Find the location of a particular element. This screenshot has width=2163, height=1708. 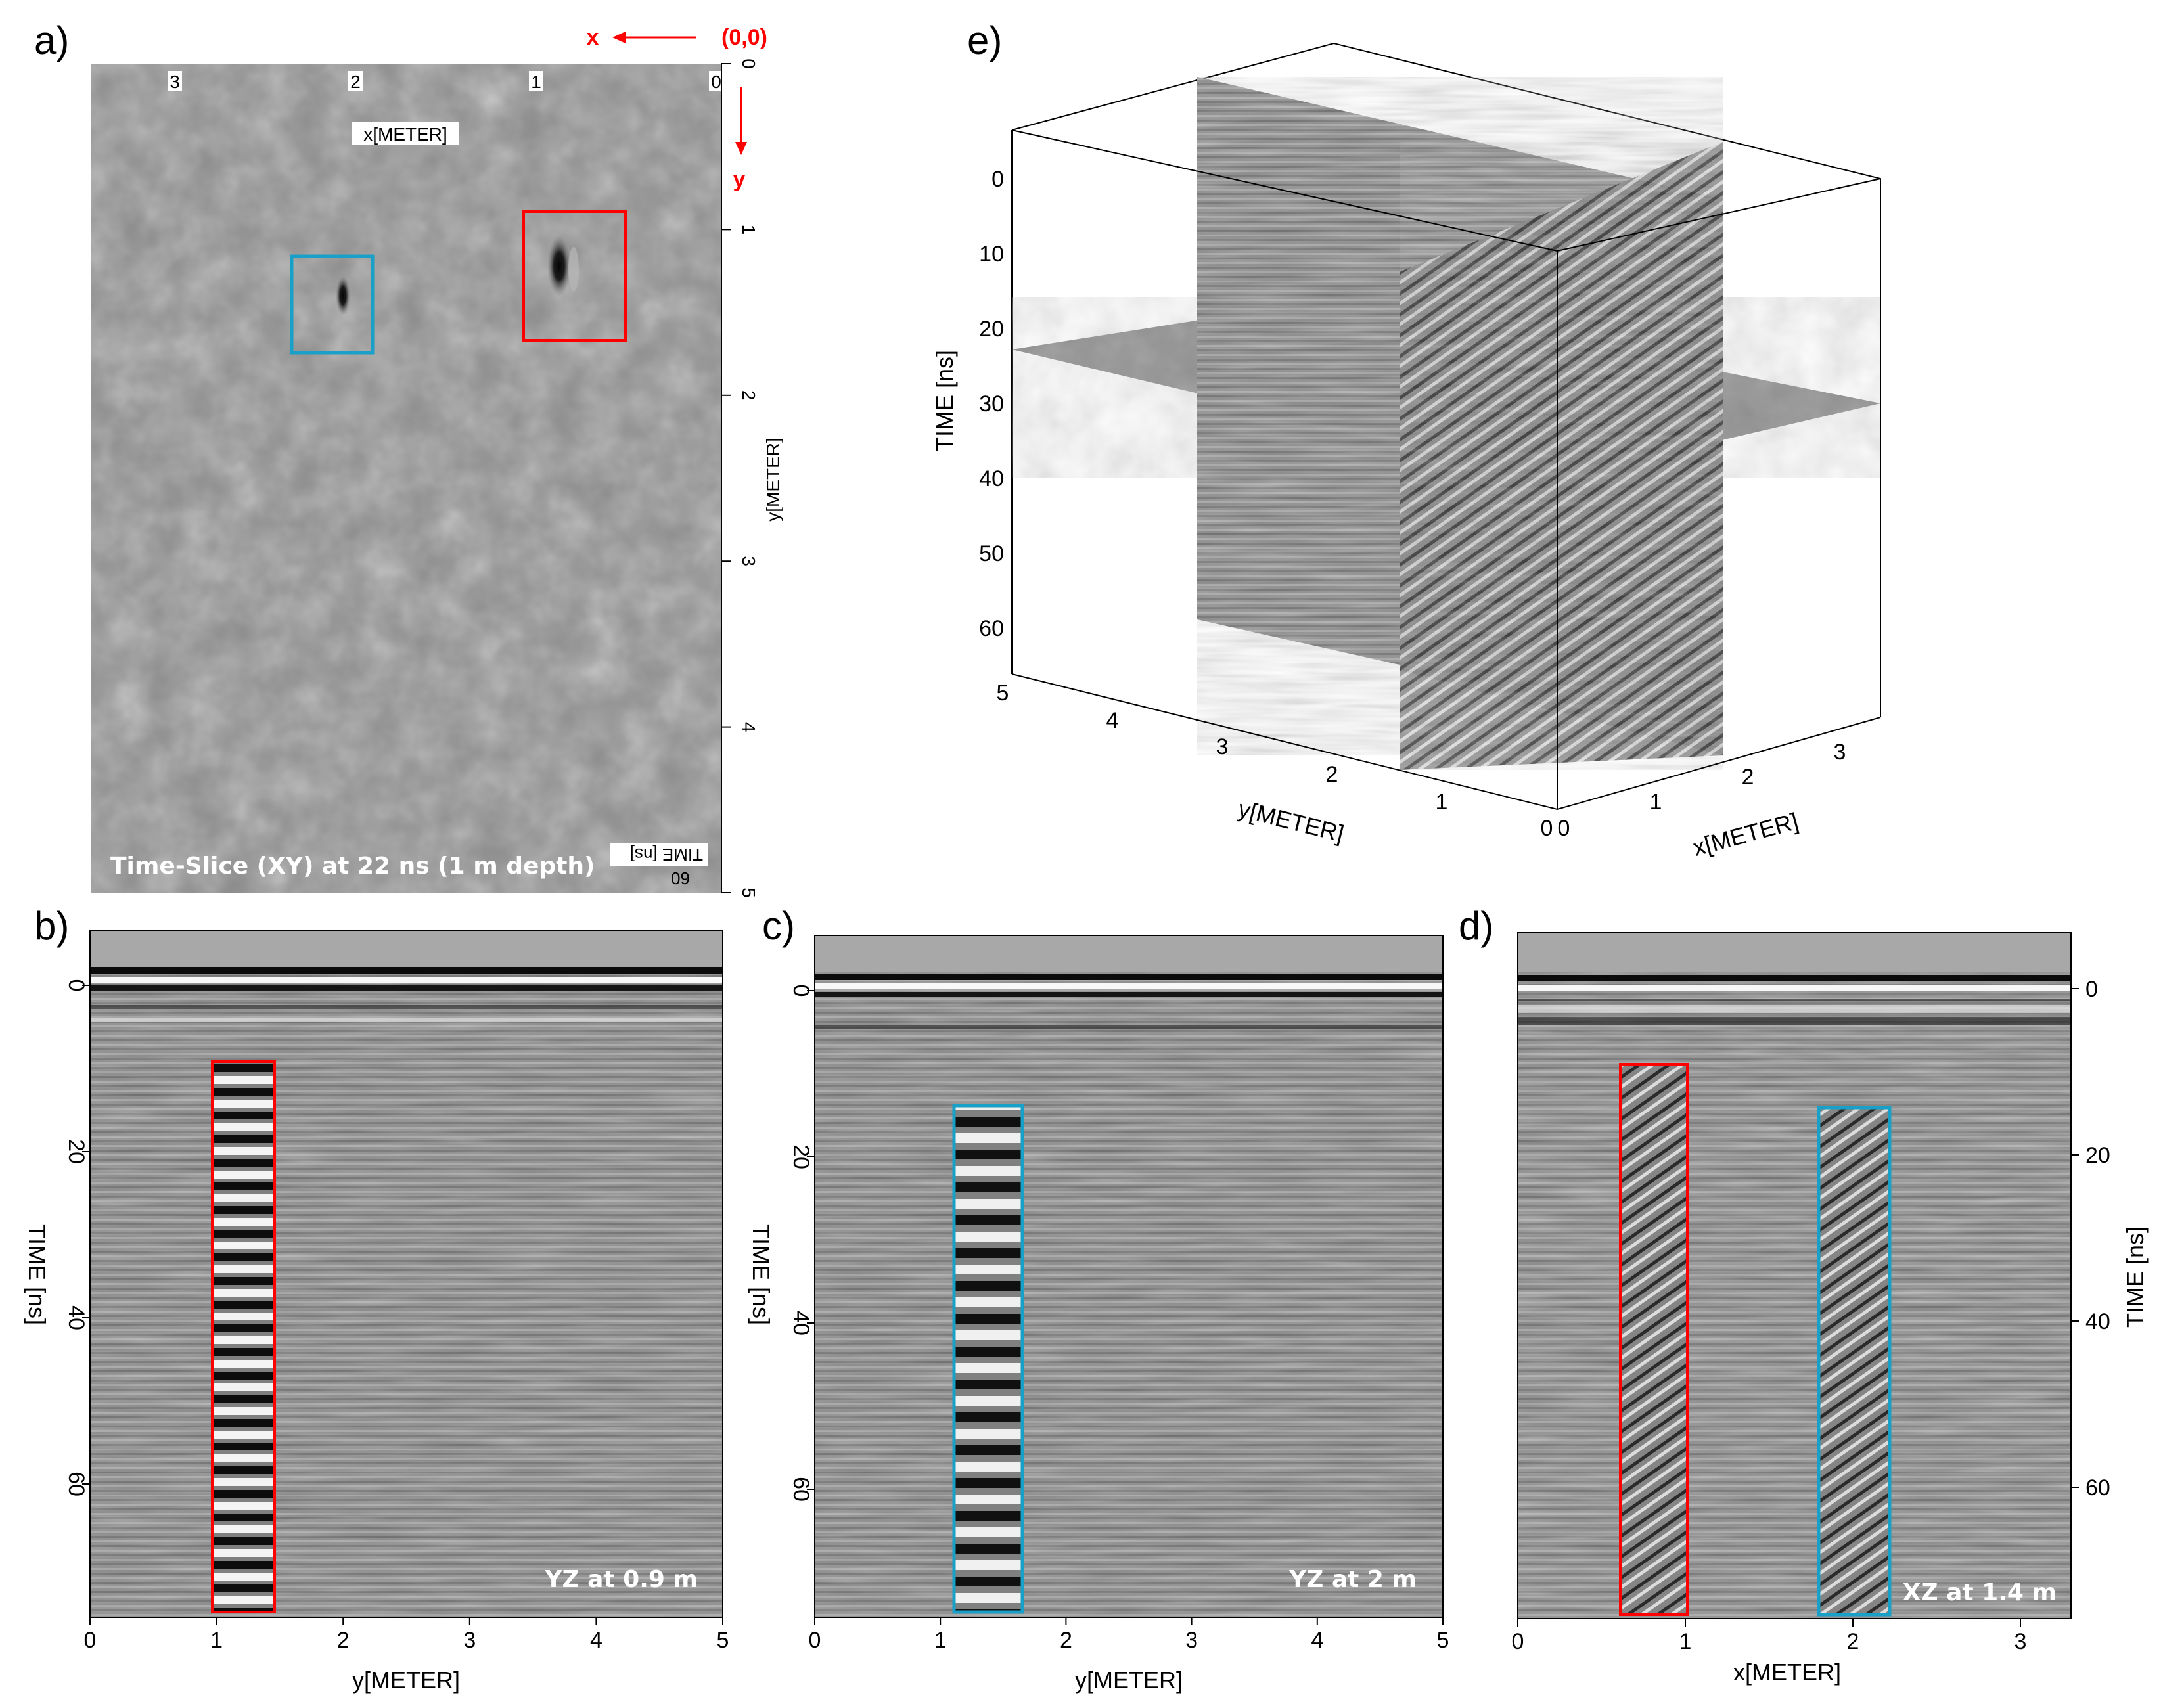

panel-b-x-label: y[METER] is located at coordinates (406, 1680).